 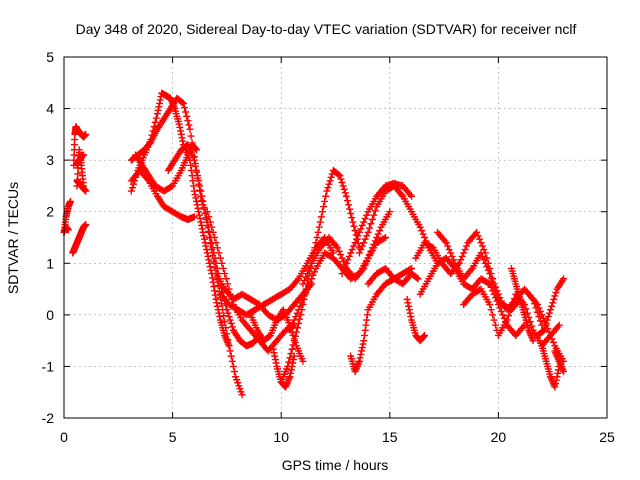 I want to click on y-tick-label: 2, so click(x=50, y=212).